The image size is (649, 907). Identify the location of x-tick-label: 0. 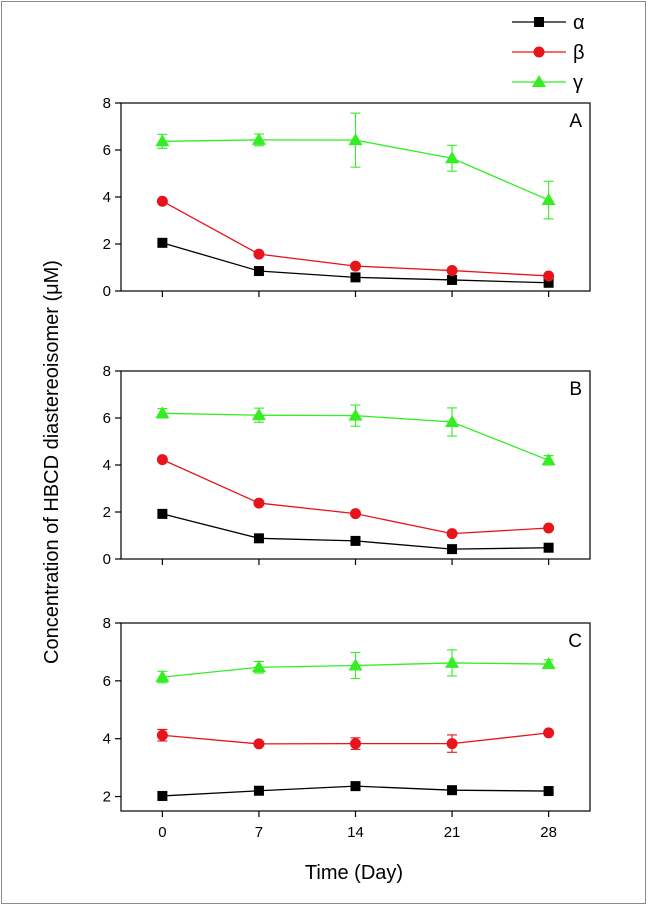
(162, 832).